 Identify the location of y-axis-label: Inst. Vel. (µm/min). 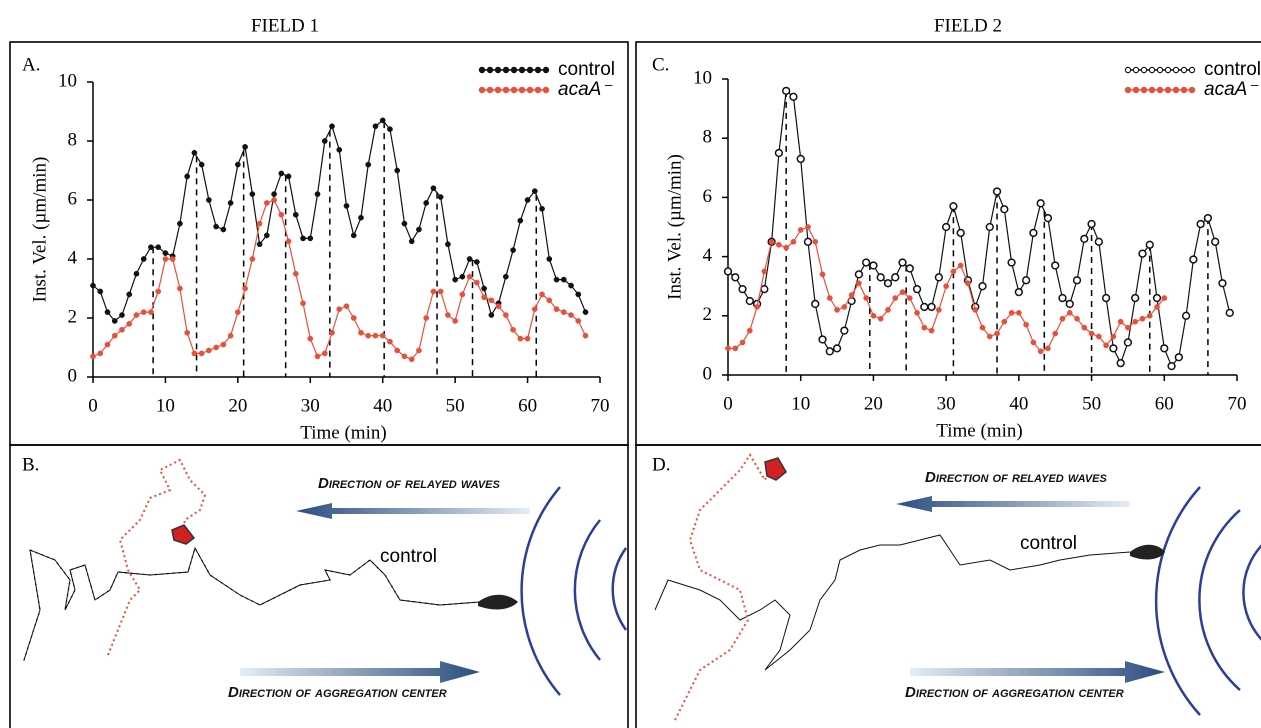
(674, 227).